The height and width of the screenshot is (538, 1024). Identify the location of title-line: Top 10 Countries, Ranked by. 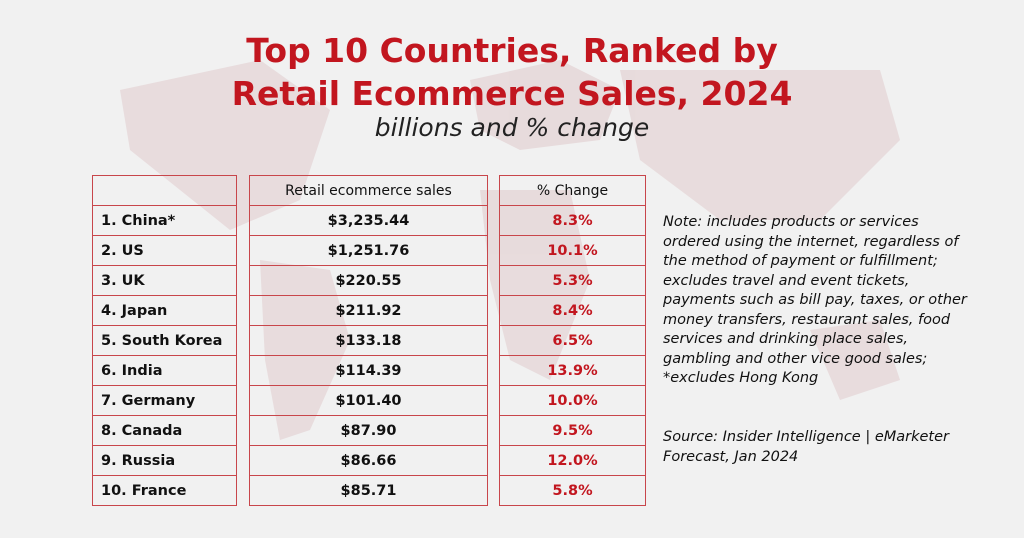
(512, 50).